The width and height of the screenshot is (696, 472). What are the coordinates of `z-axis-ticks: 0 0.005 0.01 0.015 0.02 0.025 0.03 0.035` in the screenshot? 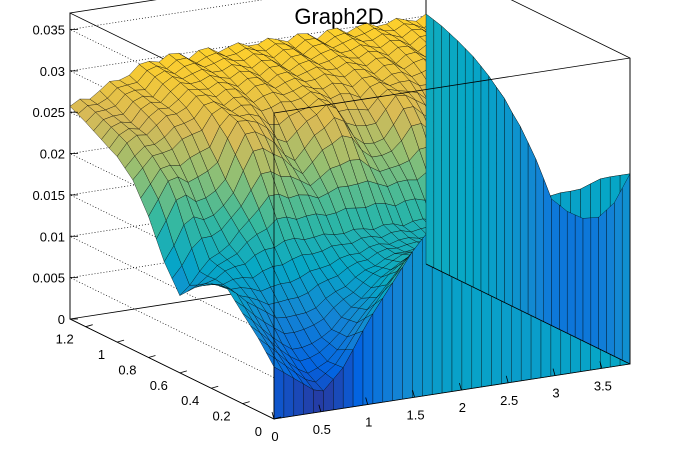 It's located at (55, 175).